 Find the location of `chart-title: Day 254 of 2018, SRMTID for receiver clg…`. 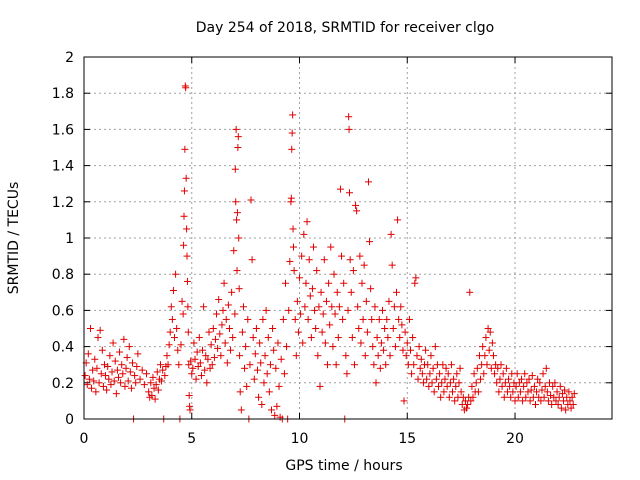

chart-title: Day 254 of 2018, SRMTID for receiver clg… is located at coordinates (345, 28).